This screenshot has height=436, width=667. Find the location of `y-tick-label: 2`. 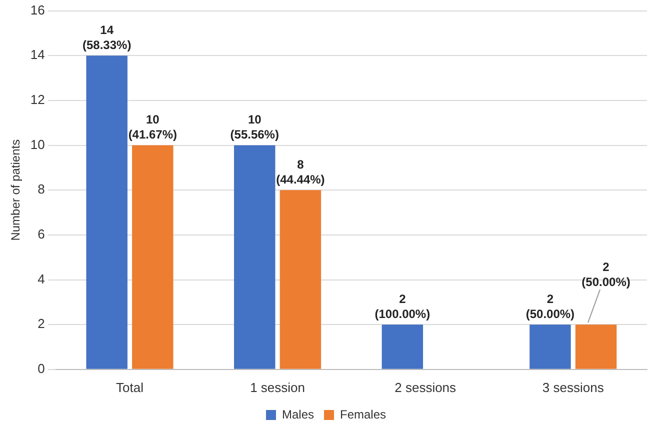

y-tick-label: 2 is located at coordinates (41, 324).